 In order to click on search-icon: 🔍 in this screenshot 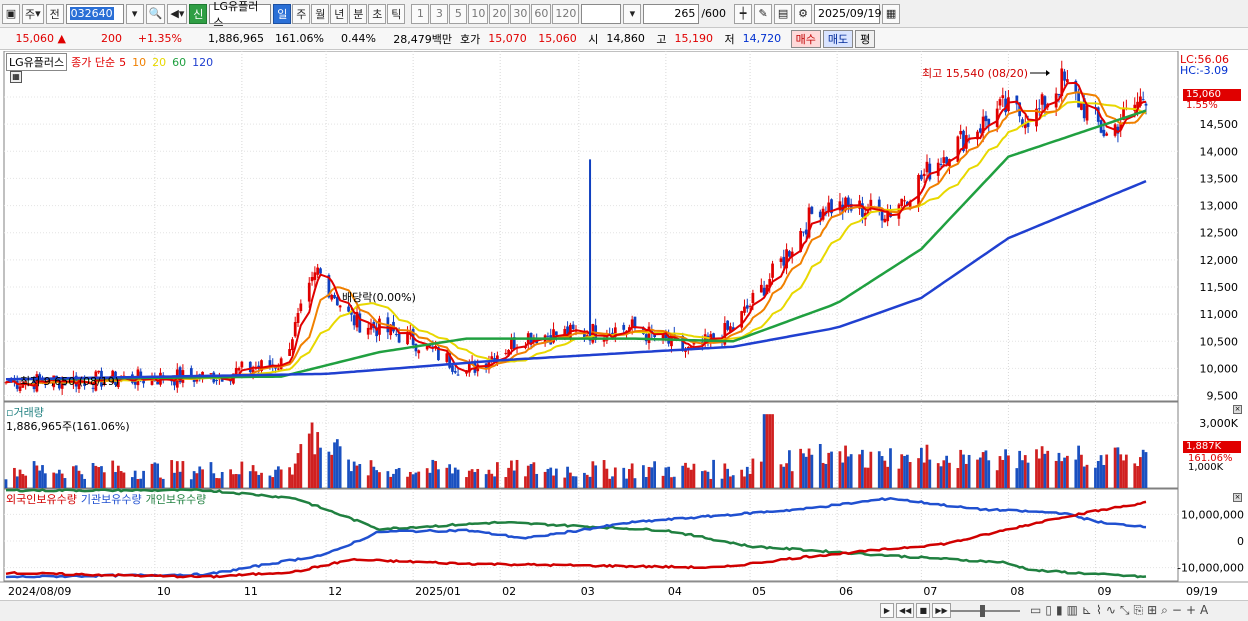, I will do `click(155, 13)`.